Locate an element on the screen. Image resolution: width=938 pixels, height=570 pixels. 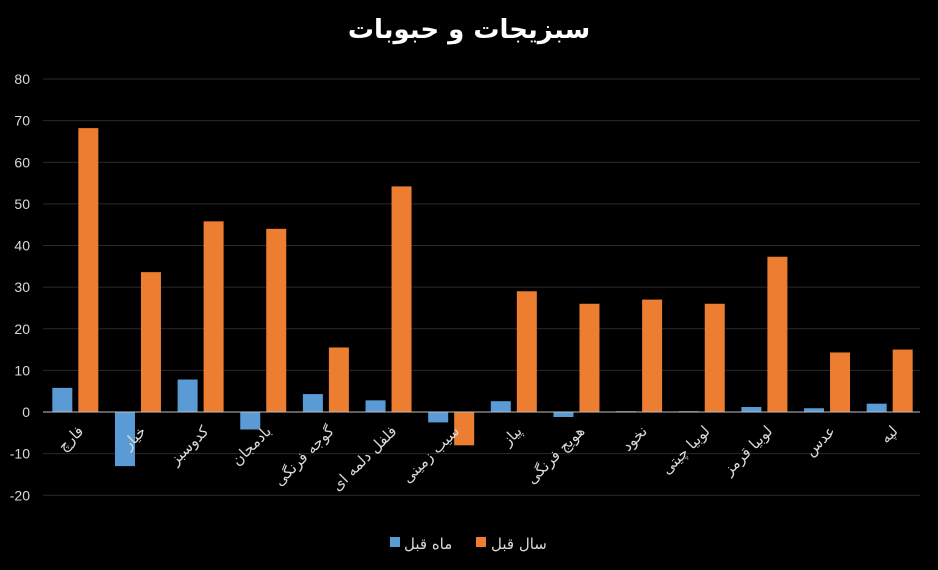
legend-swatch-year is located at coordinates (481, 542).